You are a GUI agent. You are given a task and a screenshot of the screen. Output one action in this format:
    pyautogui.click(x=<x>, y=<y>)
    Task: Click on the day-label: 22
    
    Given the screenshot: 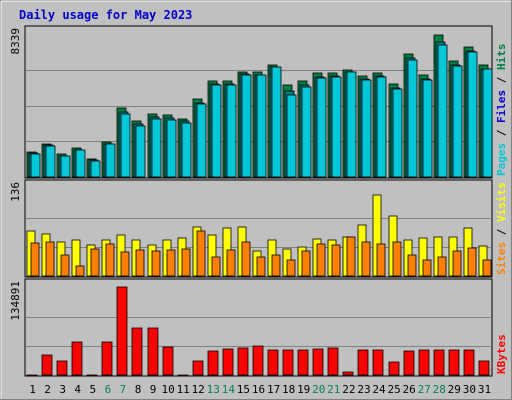 What is the action you would take?
    pyautogui.click(x=348, y=389)
    